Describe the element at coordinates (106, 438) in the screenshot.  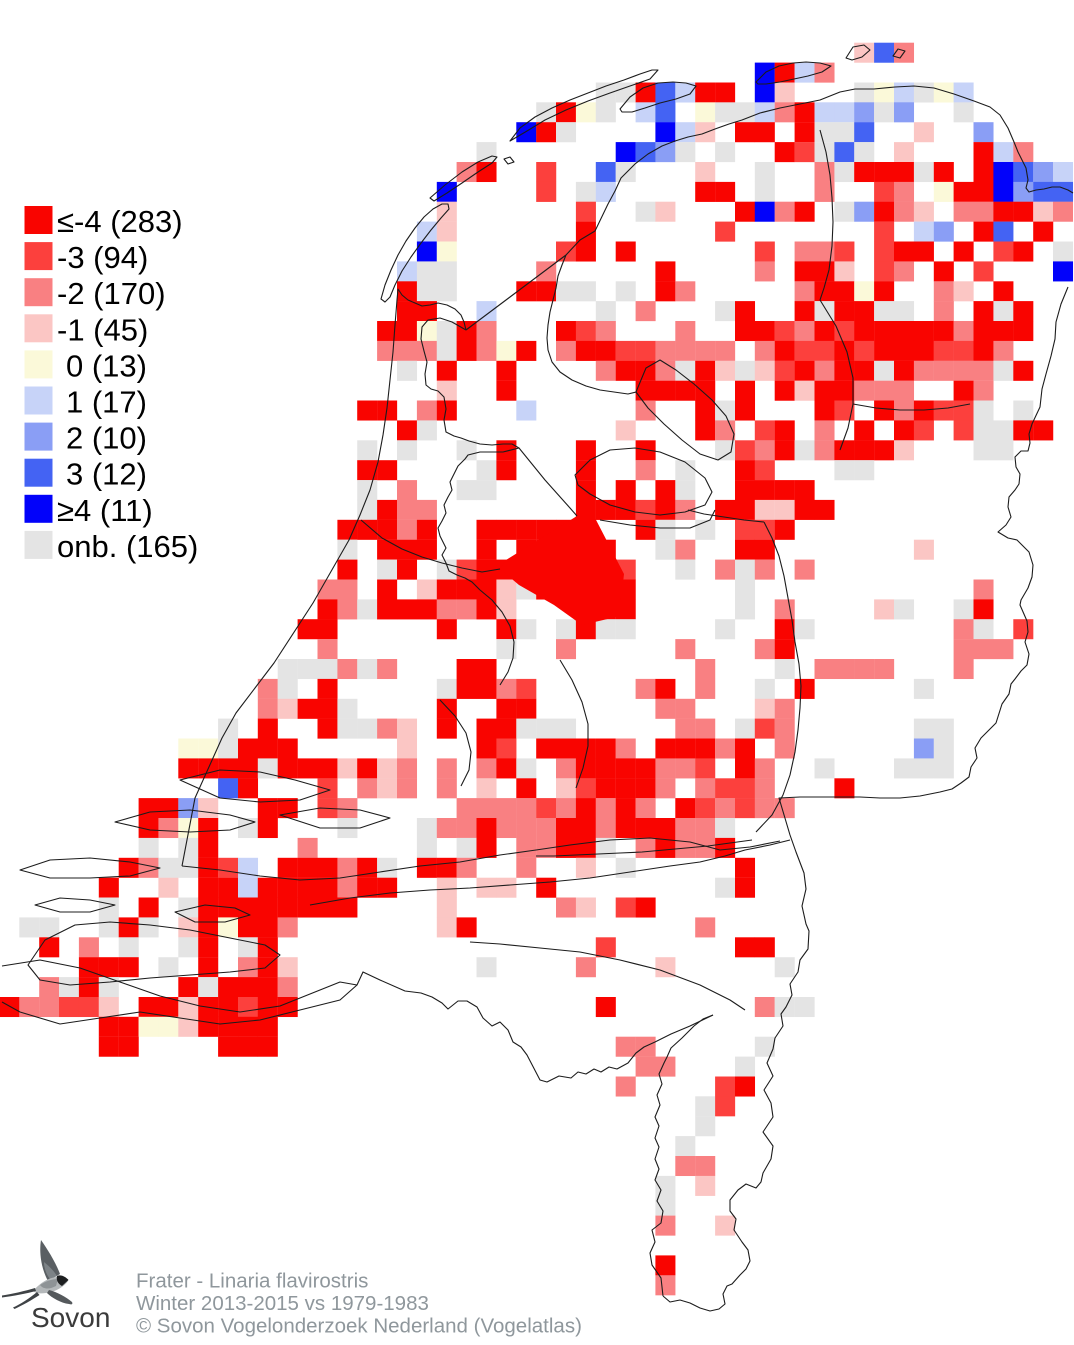
I see `svg-text: 2 (10)` at that location.